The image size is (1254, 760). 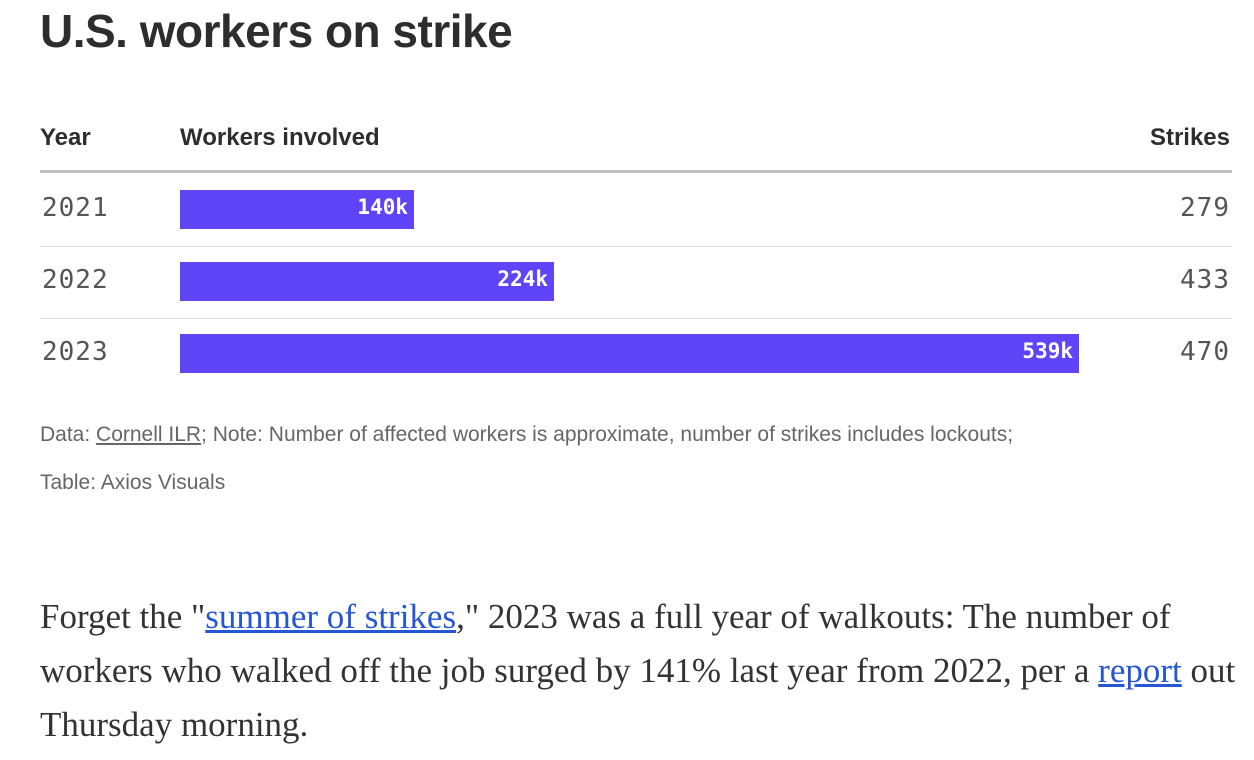 What do you see at coordinates (149, 434) in the screenshot?
I see `source-link: Cornell ILR` at bounding box center [149, 434].